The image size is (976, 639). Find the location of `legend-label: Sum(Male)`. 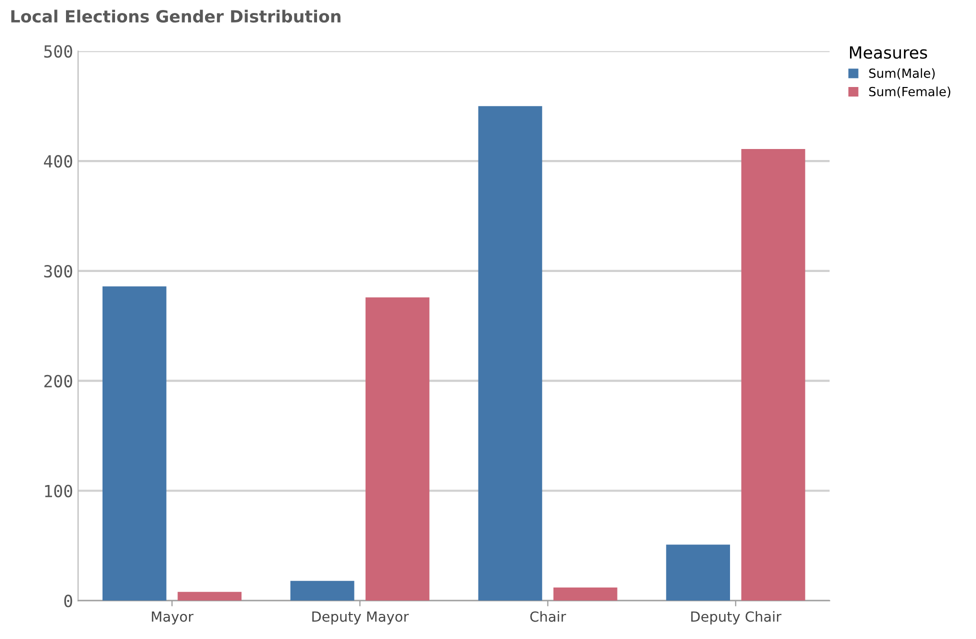

legend-label: Sum(Male) is located at coordinates (902, 74).